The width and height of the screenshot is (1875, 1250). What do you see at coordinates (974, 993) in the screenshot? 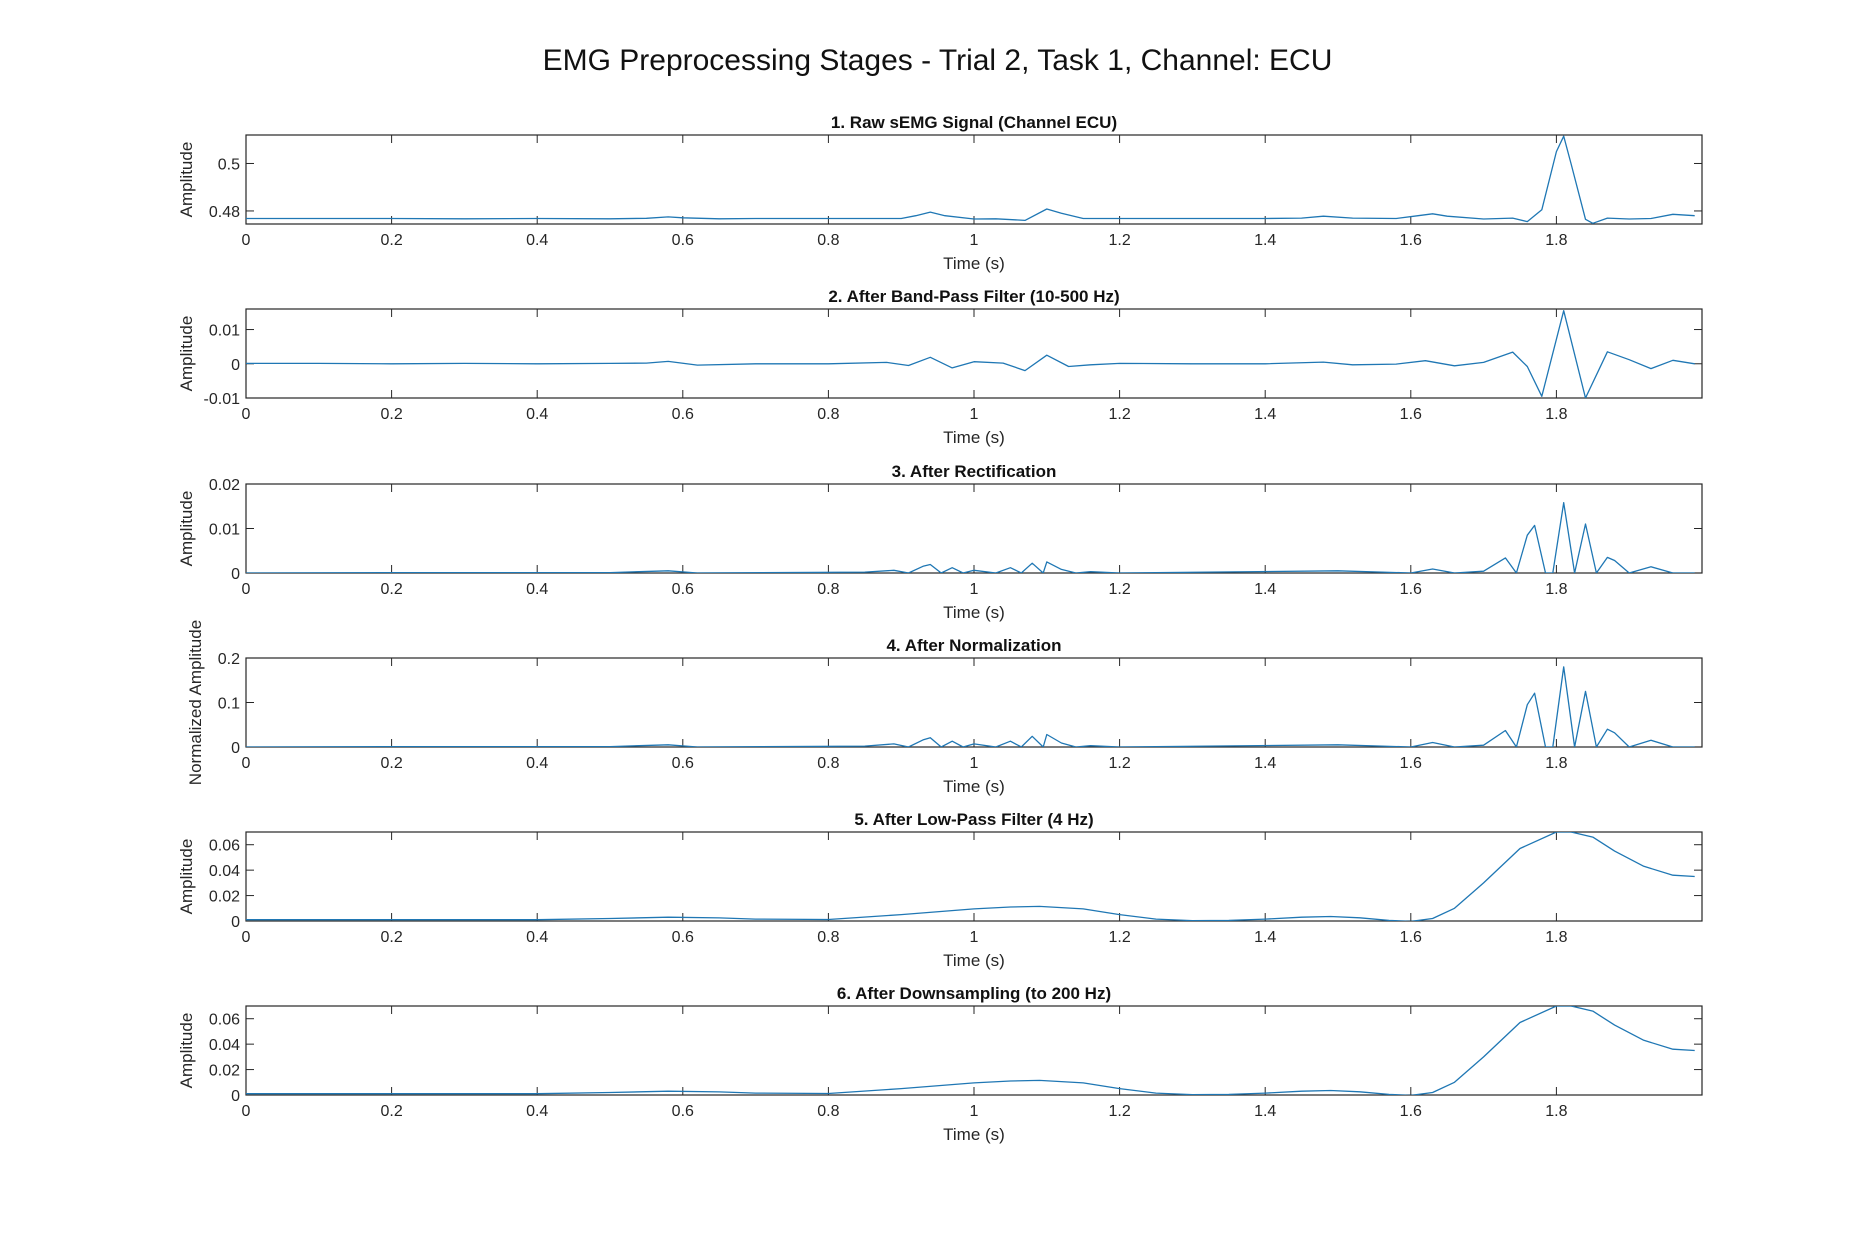
I see `subplot-title: 6. After Downsampling (to 200 Hz)` at bounding box center [974, 993].